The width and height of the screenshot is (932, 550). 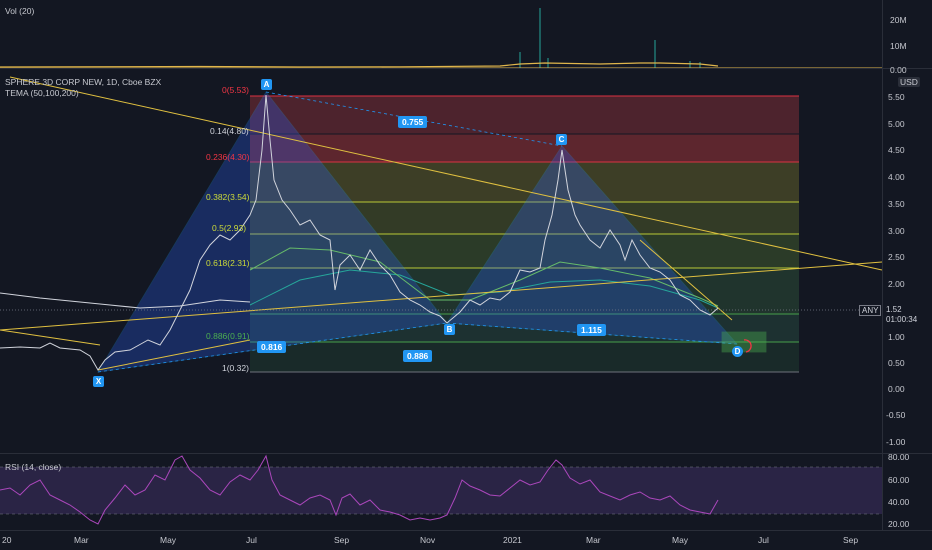 What do you see at coordinates (235, 368) in the screenshot?
I see `fib-label: 1(0.32)` at bounding box center [235, 368].